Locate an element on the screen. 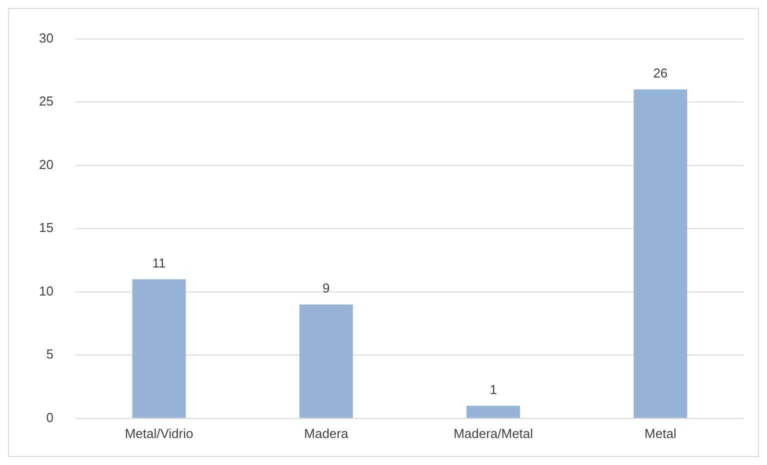  y-tick-label: 25 is located at coordinates (46, 101).